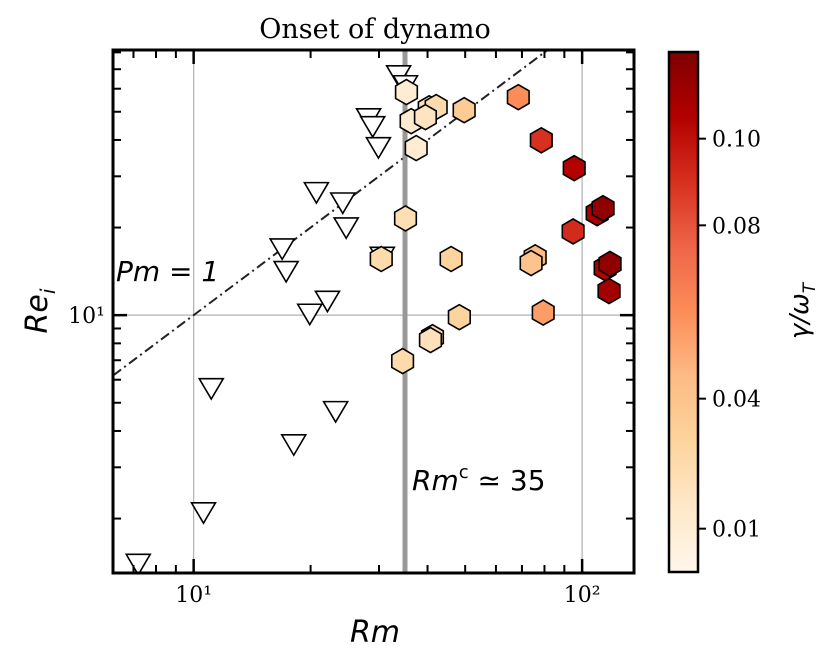 This screenshot has width=830, height=665. What do you see at coordinates (37, 313) in the screenshot?
I see `y-axis-label-main: Re` at bounding box center [37, 313].